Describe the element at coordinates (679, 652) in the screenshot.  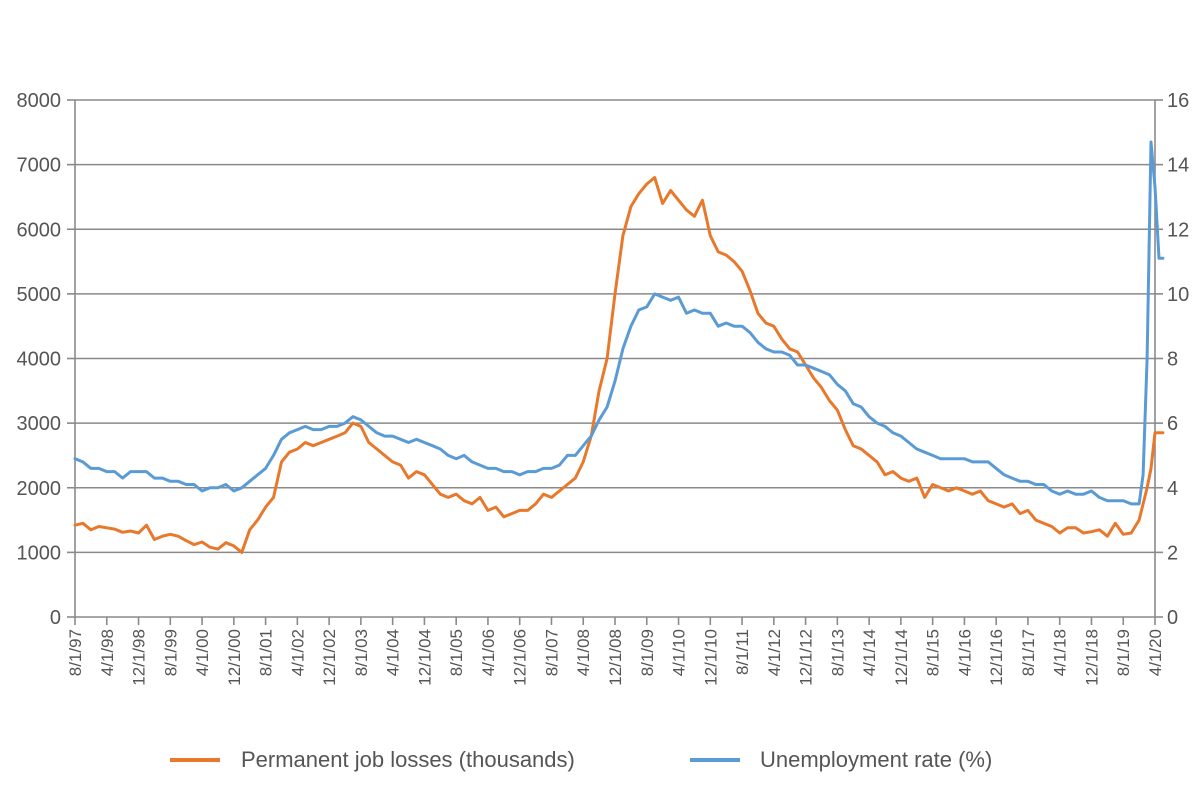
I see `x-tick-label: 4/1/10` at that location.